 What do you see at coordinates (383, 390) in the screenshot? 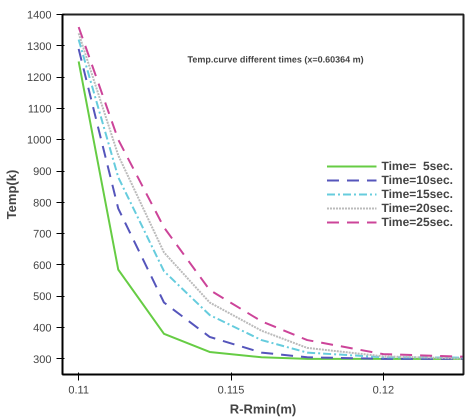
I see `x-tick-label: 0.12` at bounding box center [383, 390].